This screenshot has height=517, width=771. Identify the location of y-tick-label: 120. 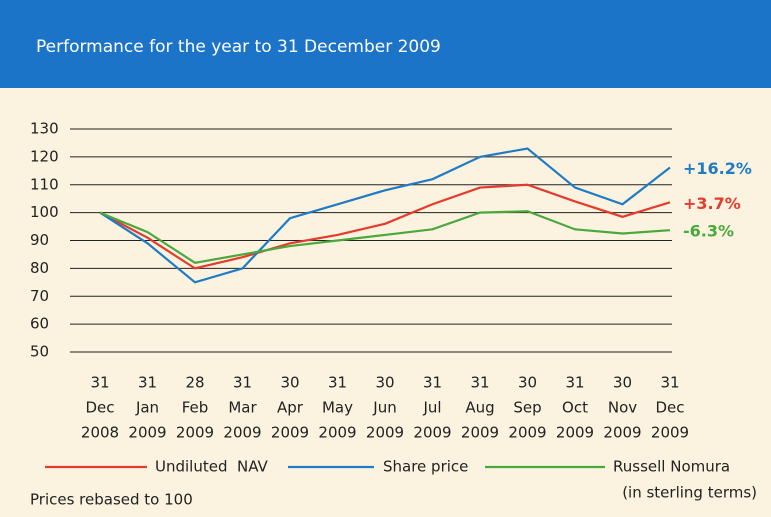
(44, 156).